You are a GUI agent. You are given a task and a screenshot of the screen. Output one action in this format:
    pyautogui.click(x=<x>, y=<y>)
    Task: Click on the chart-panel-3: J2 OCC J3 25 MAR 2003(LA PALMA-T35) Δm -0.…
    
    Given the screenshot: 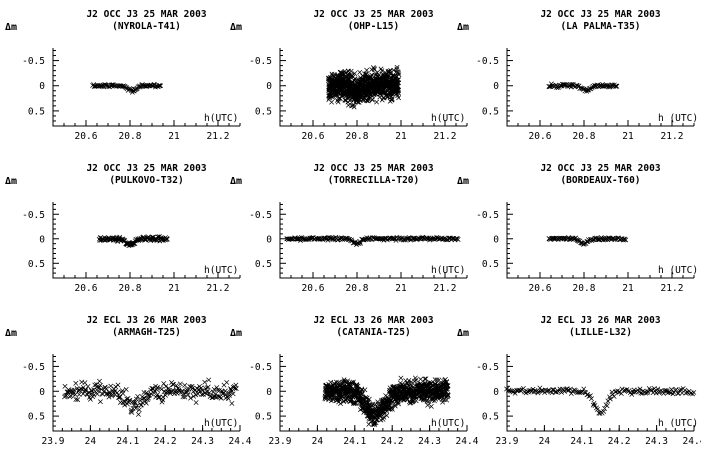 What is the action you would take?
    pyautogui.click(x=577, y=75)
    